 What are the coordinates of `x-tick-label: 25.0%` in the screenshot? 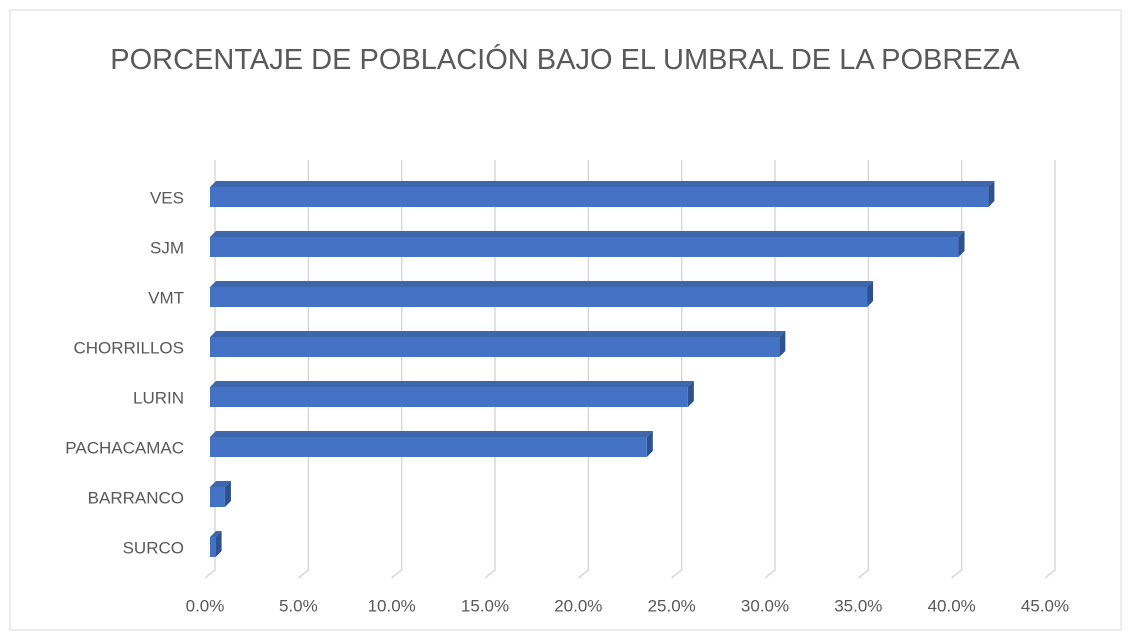 It's located at (672, 605).